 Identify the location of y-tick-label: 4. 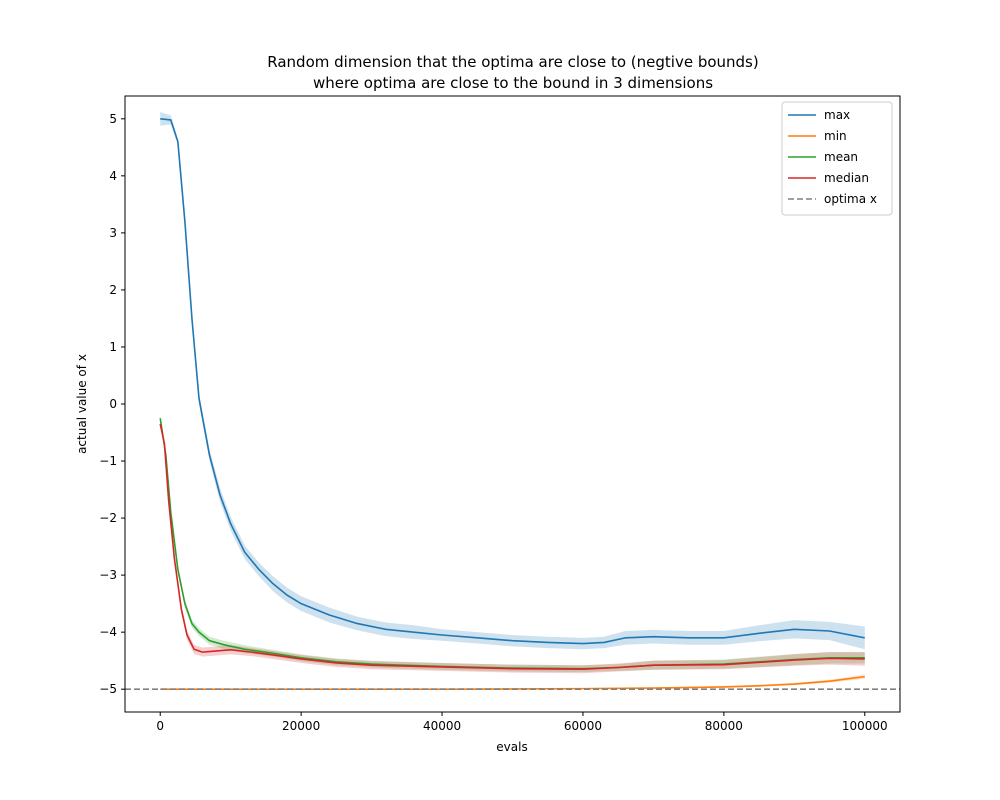
(113, 176).